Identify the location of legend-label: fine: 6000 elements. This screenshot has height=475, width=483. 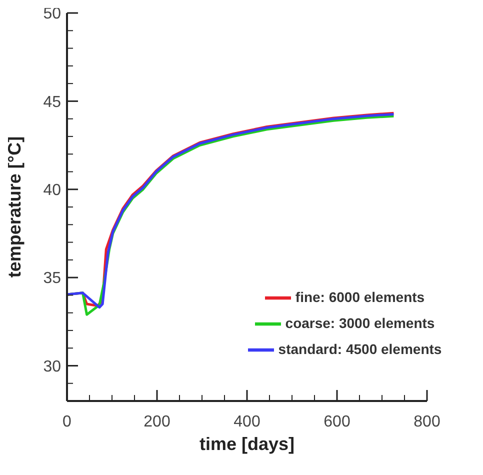
(360, 296).